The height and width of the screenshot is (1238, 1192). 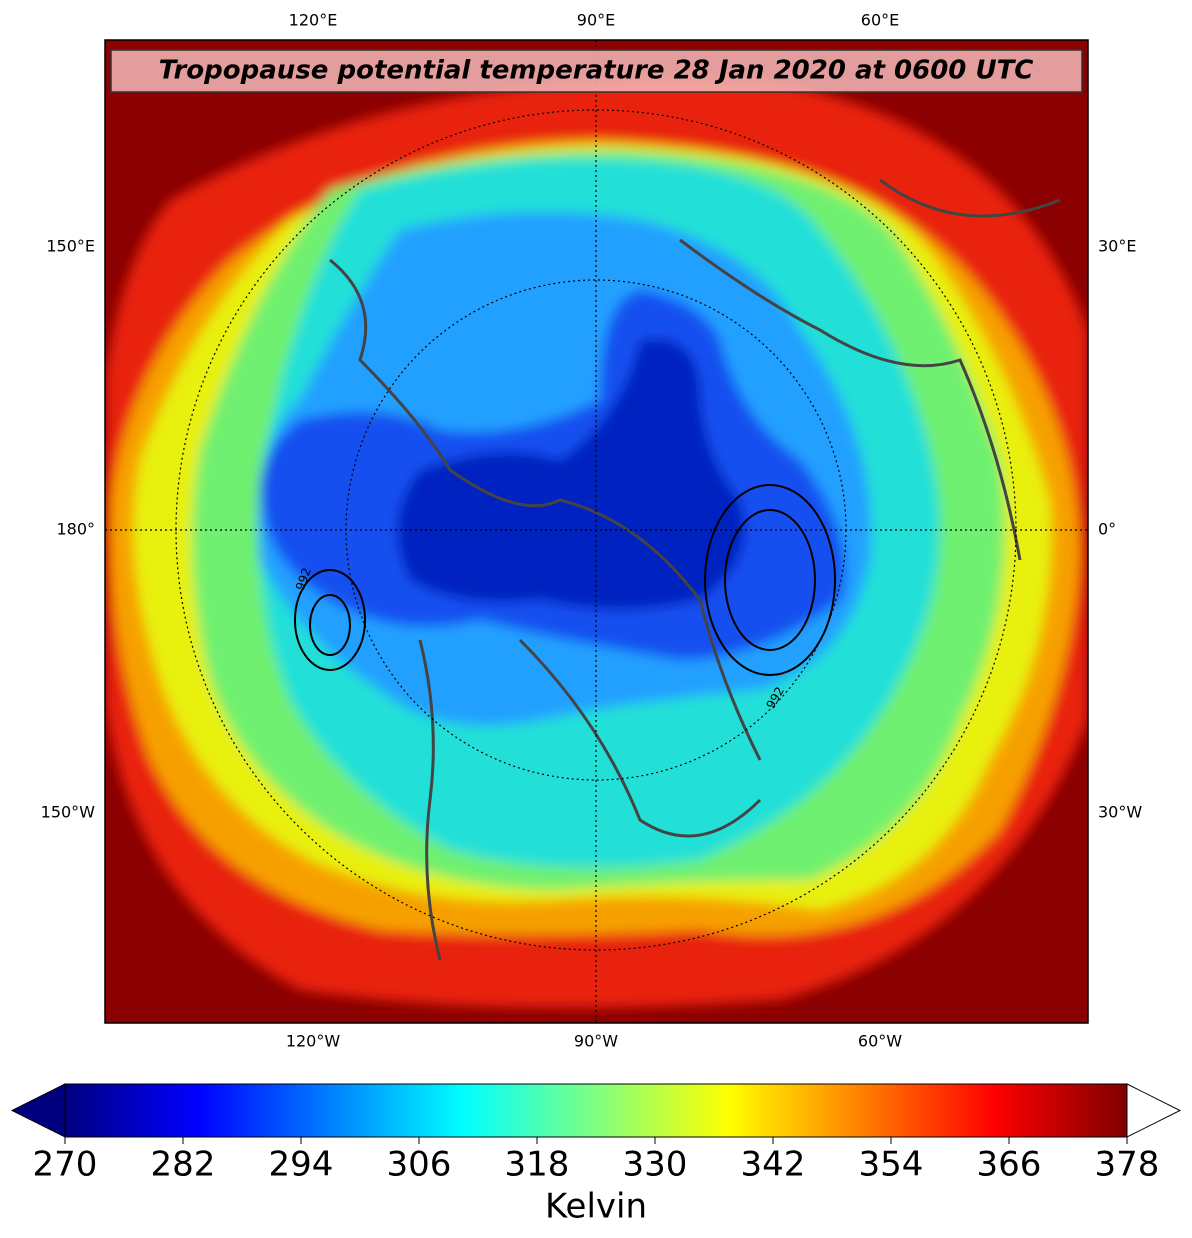 I want to click on longitude-label: 60°W, so click(x=880, y=1041).